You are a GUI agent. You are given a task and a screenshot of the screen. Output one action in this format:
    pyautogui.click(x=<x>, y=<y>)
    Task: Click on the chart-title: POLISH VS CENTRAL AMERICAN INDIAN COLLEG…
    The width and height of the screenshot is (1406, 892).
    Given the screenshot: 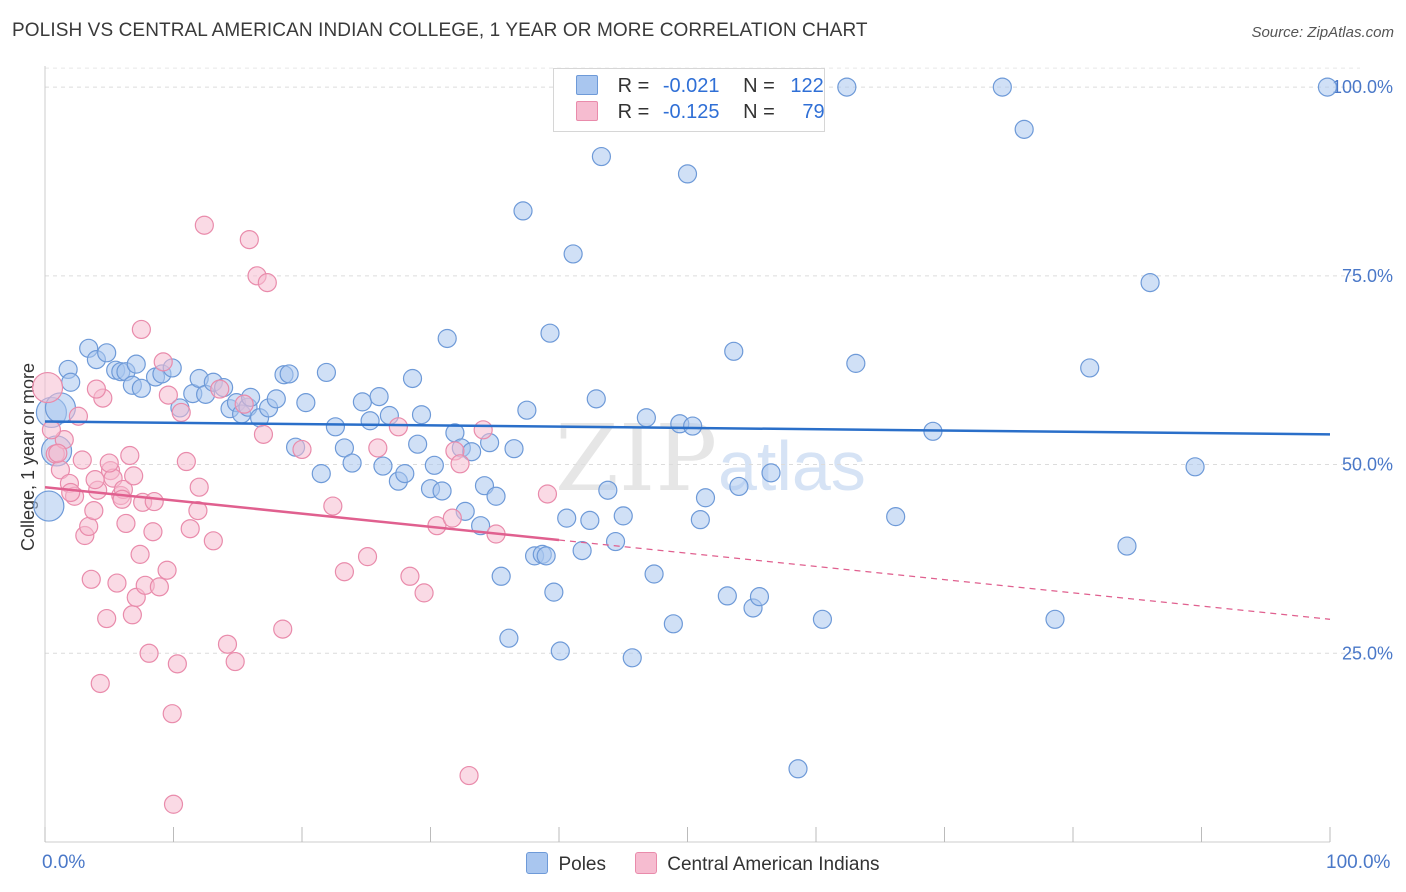 What is the action you would take?
    pyautogui.click(x=440, y=30)
    